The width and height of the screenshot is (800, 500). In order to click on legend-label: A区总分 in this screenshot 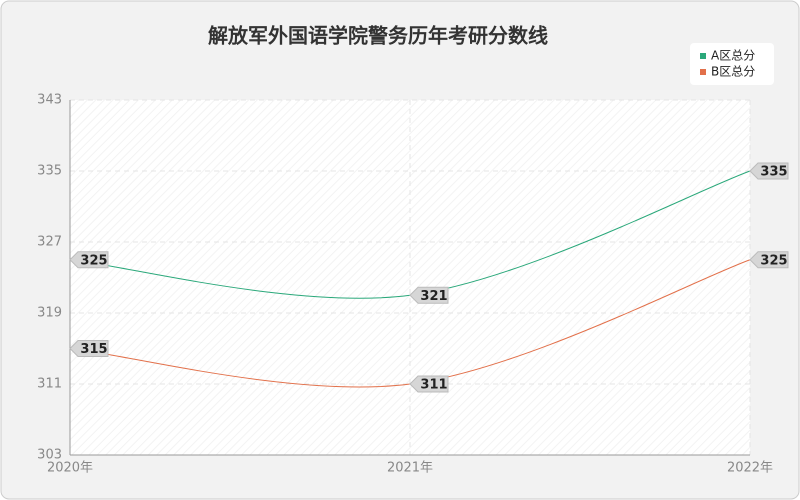, I will do `click(733, 56)`.